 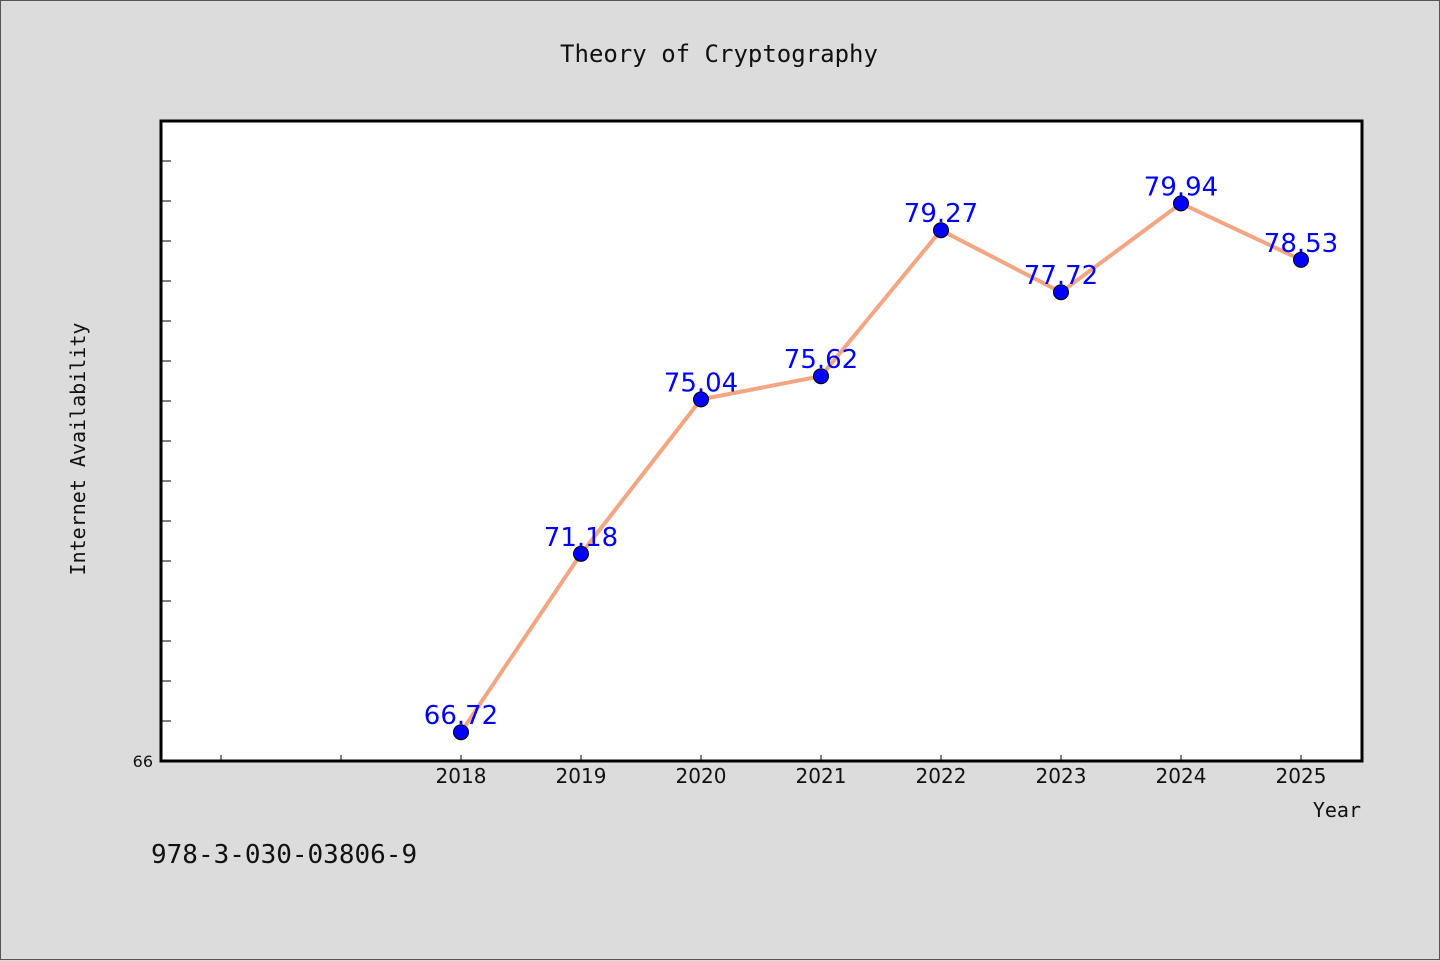 I want to click on data-label: 75.62, so click(x=821, y=360).